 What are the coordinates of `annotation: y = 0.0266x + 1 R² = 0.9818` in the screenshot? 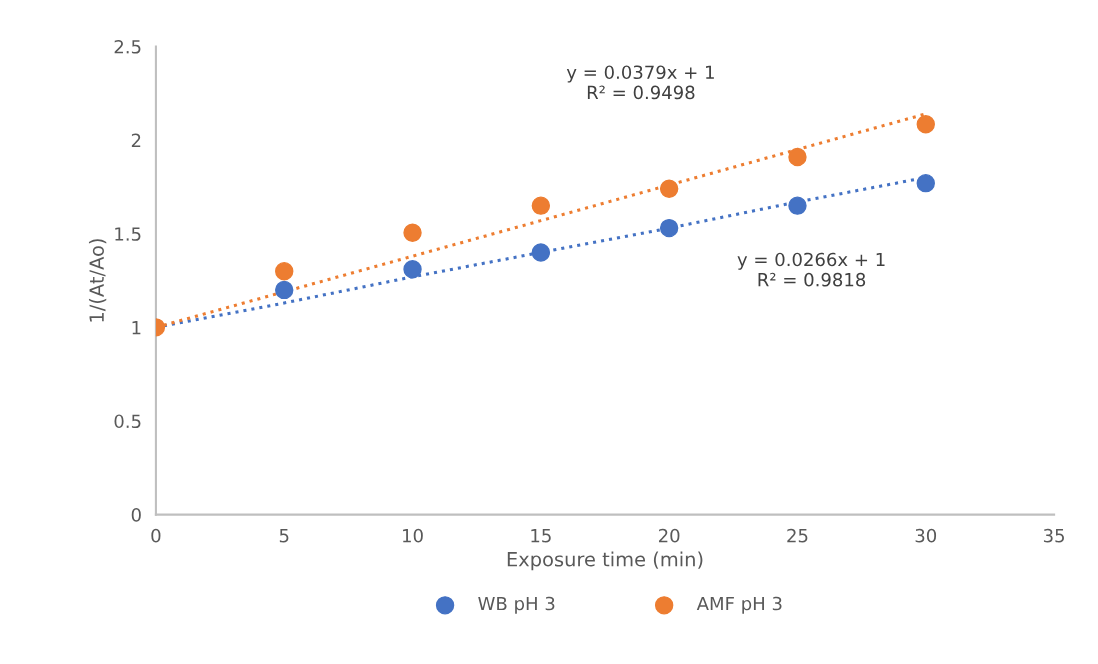 It's located at (811, 269).